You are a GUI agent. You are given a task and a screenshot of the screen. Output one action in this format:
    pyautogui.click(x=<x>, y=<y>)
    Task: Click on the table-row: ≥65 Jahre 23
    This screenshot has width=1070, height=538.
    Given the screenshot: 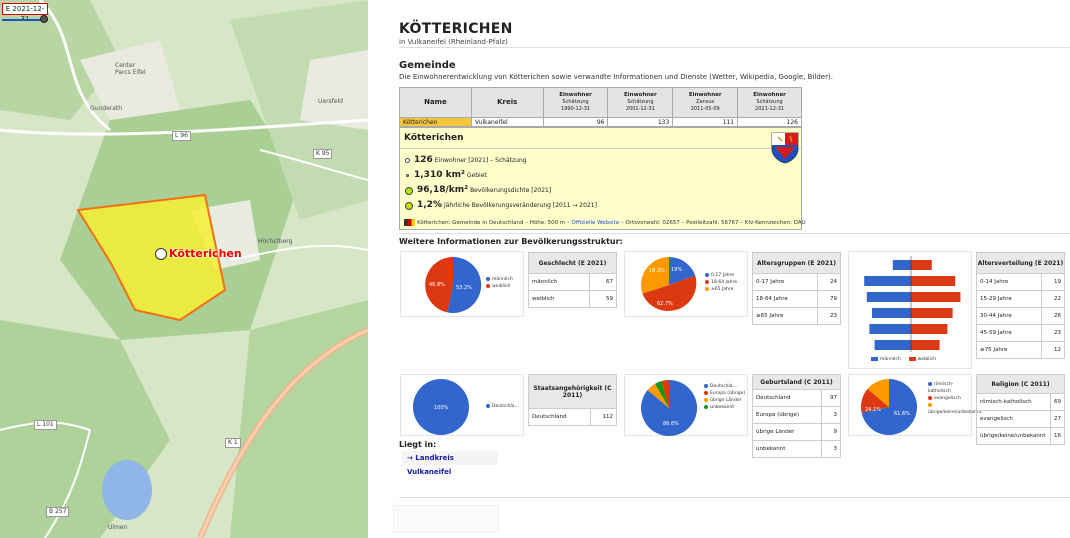 What is the action you would take?
    pyautogui.click(x=797, y=316)
    